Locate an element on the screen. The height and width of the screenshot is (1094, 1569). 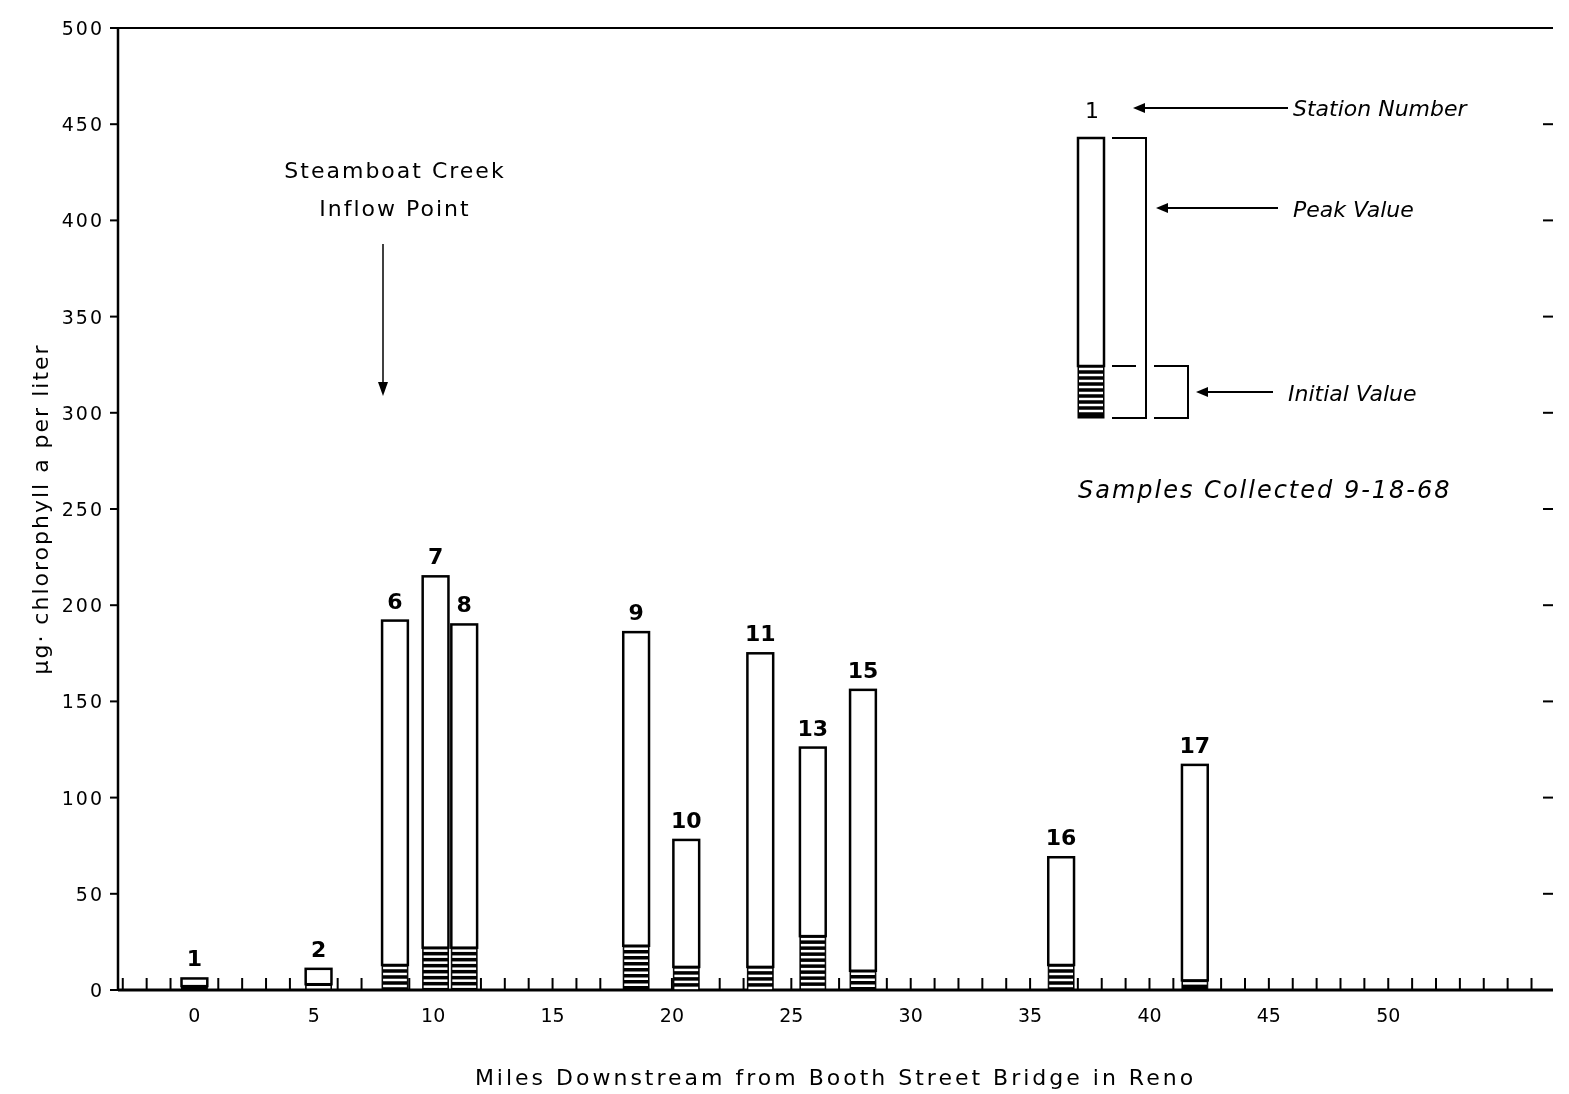
x-tick-label: 40 is located at coordinates (1149, 1015).